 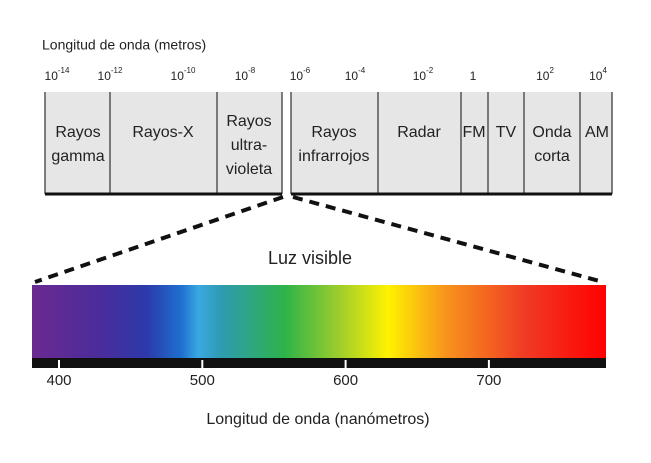 I want to click on band-label: AM, so click(x=597, y=132).